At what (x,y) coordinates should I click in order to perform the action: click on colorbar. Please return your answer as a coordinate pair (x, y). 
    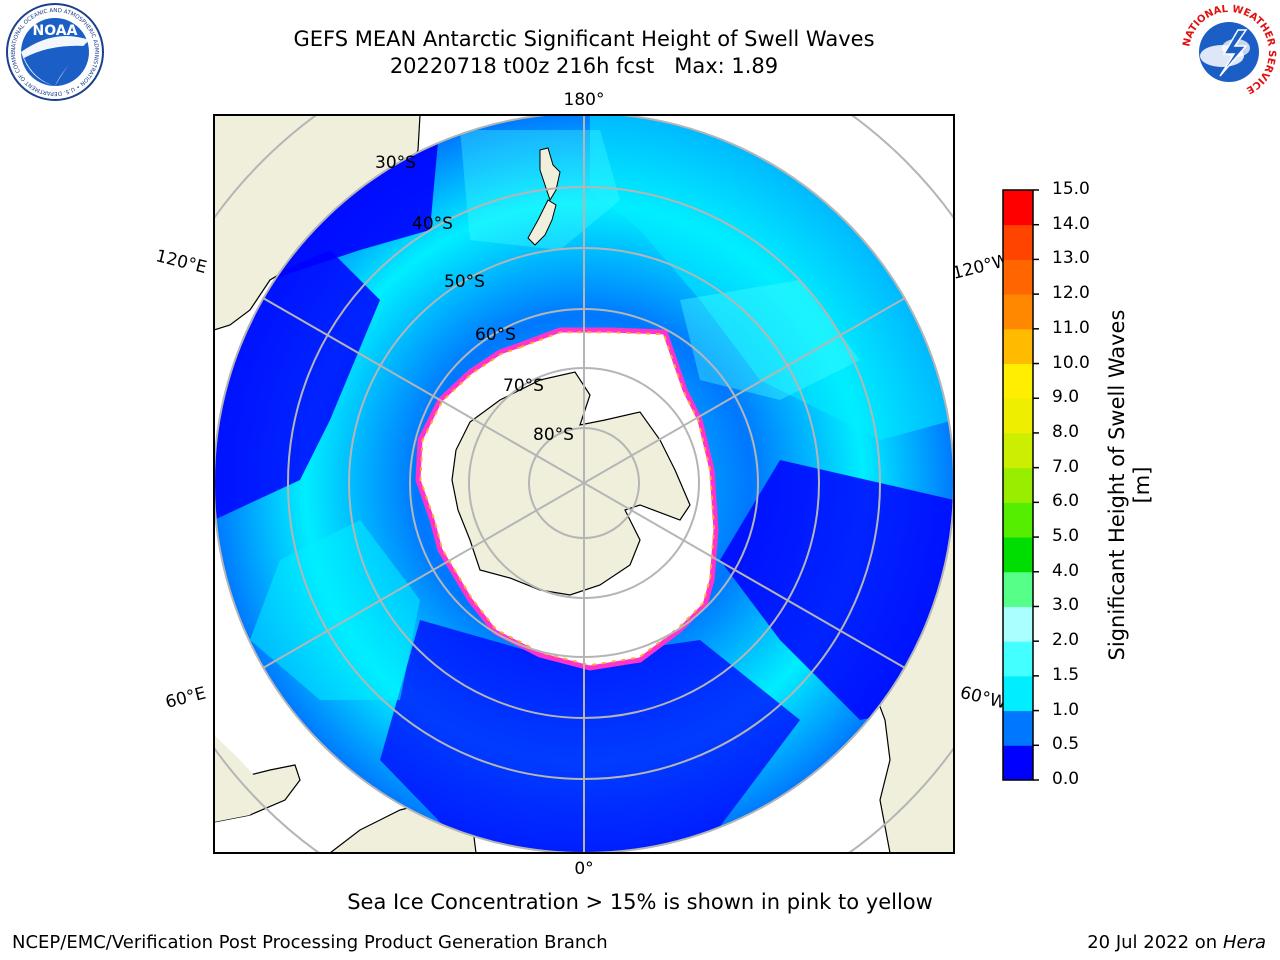
    Looking at the image, I should click on (1020, 485).